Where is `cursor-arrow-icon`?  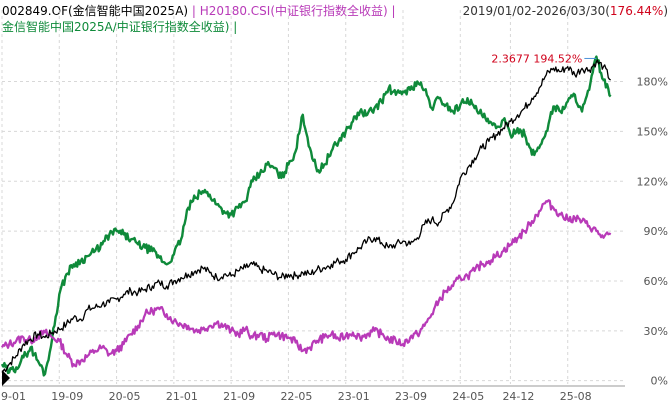 cursor-arrow-icon is located at coordinates (6, 378).